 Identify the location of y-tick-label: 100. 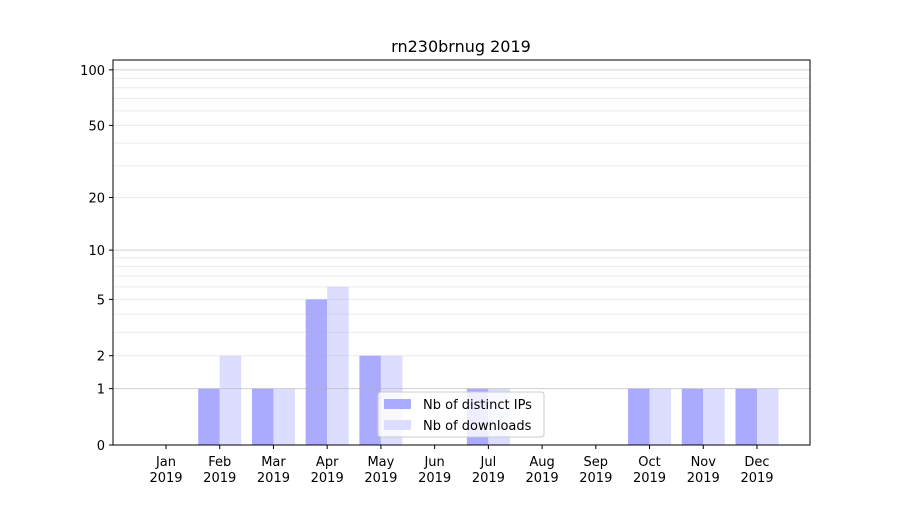
(92, 71).